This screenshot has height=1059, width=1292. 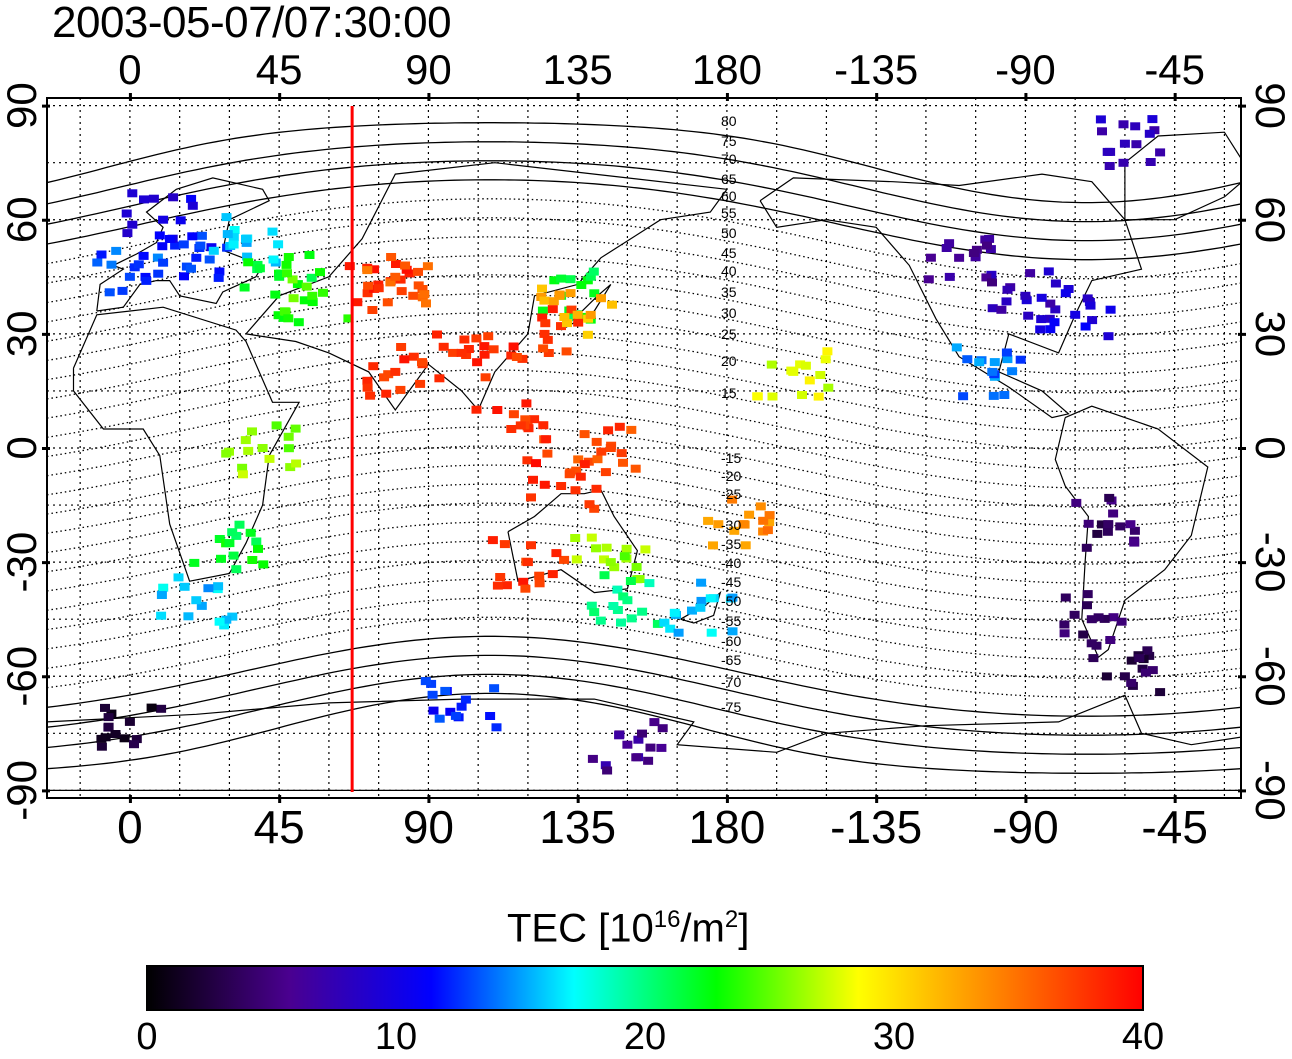 I want to click on top-lon-label: -45, so click(x=1174, y=69).